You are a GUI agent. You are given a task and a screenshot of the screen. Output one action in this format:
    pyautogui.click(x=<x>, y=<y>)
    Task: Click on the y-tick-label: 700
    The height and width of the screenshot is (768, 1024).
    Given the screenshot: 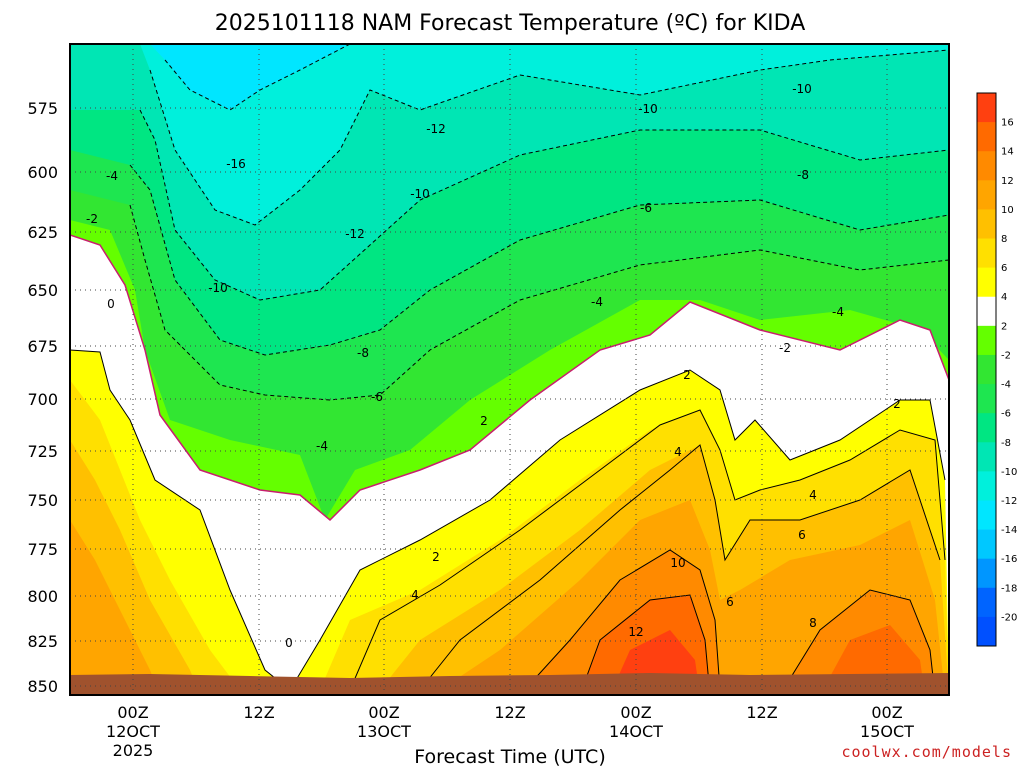 What is the action you would take?
    pyautogui.click(x=42, y=399)
    